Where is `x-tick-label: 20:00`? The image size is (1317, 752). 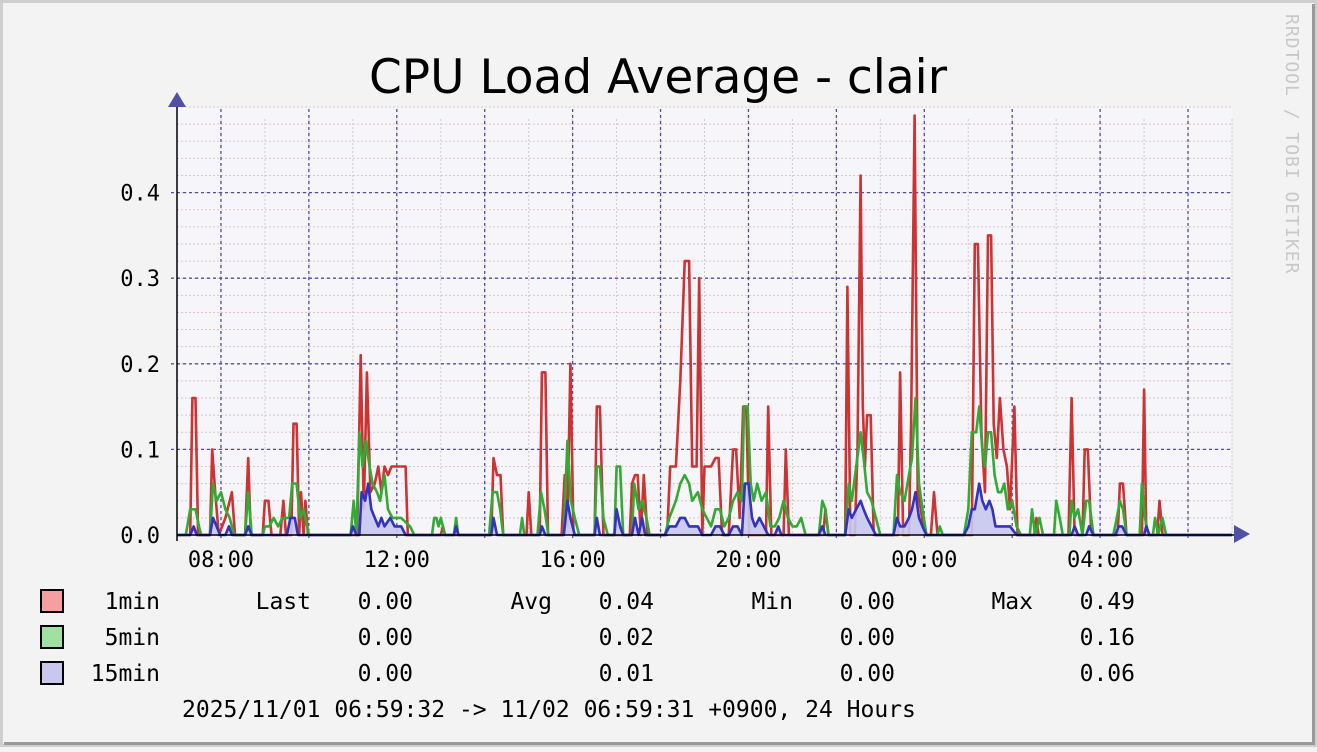
x-tick-label: 20:00 is located at coordinates (748, 560).